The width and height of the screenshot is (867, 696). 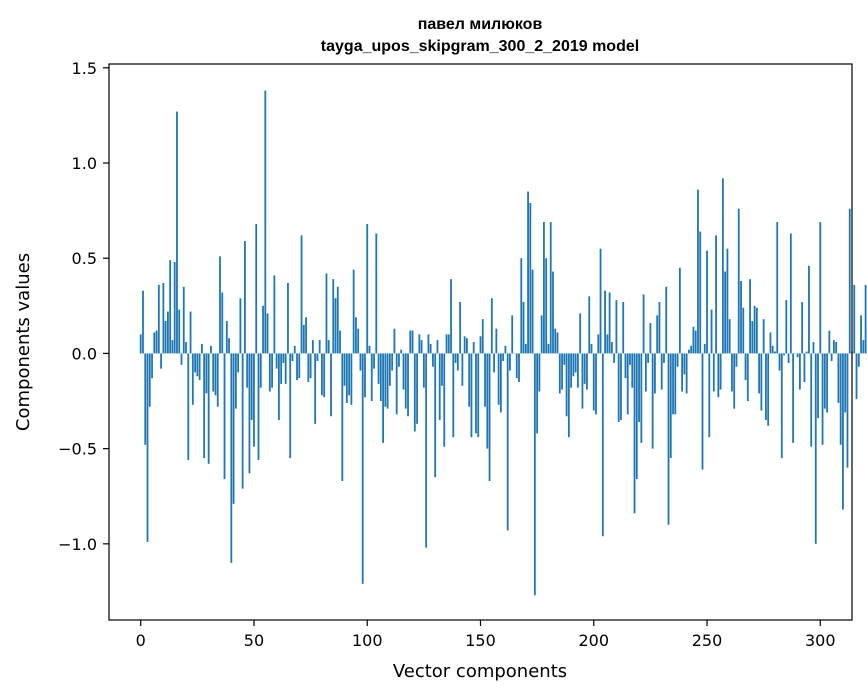 I want to click on x-tick-label: 250, so click(x=707, y=640).